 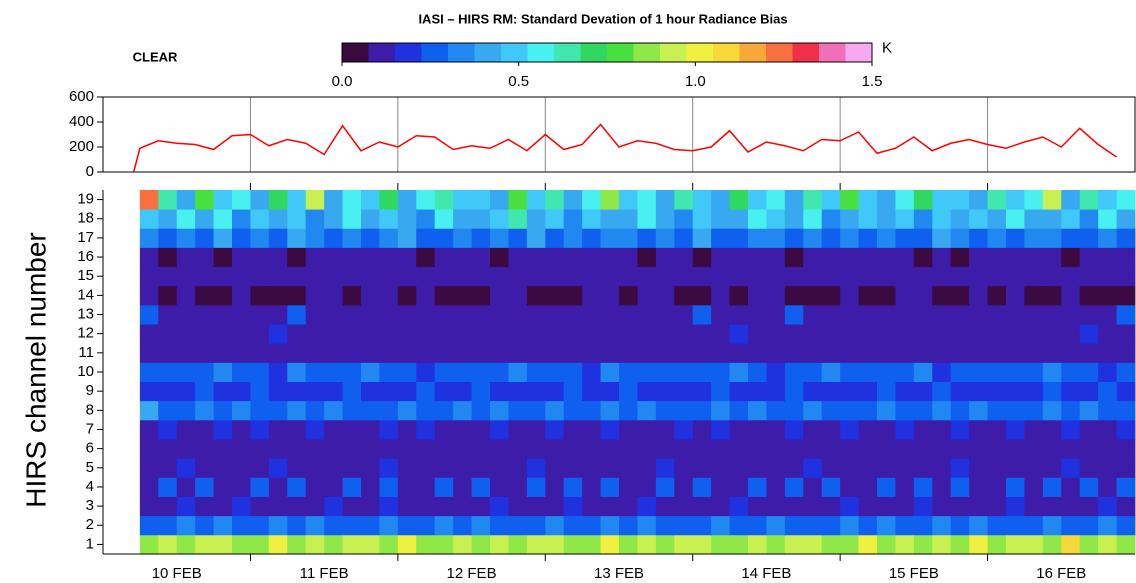 I want to click on colorbar-tick-label: 1.0, so click(x=695, y=81).